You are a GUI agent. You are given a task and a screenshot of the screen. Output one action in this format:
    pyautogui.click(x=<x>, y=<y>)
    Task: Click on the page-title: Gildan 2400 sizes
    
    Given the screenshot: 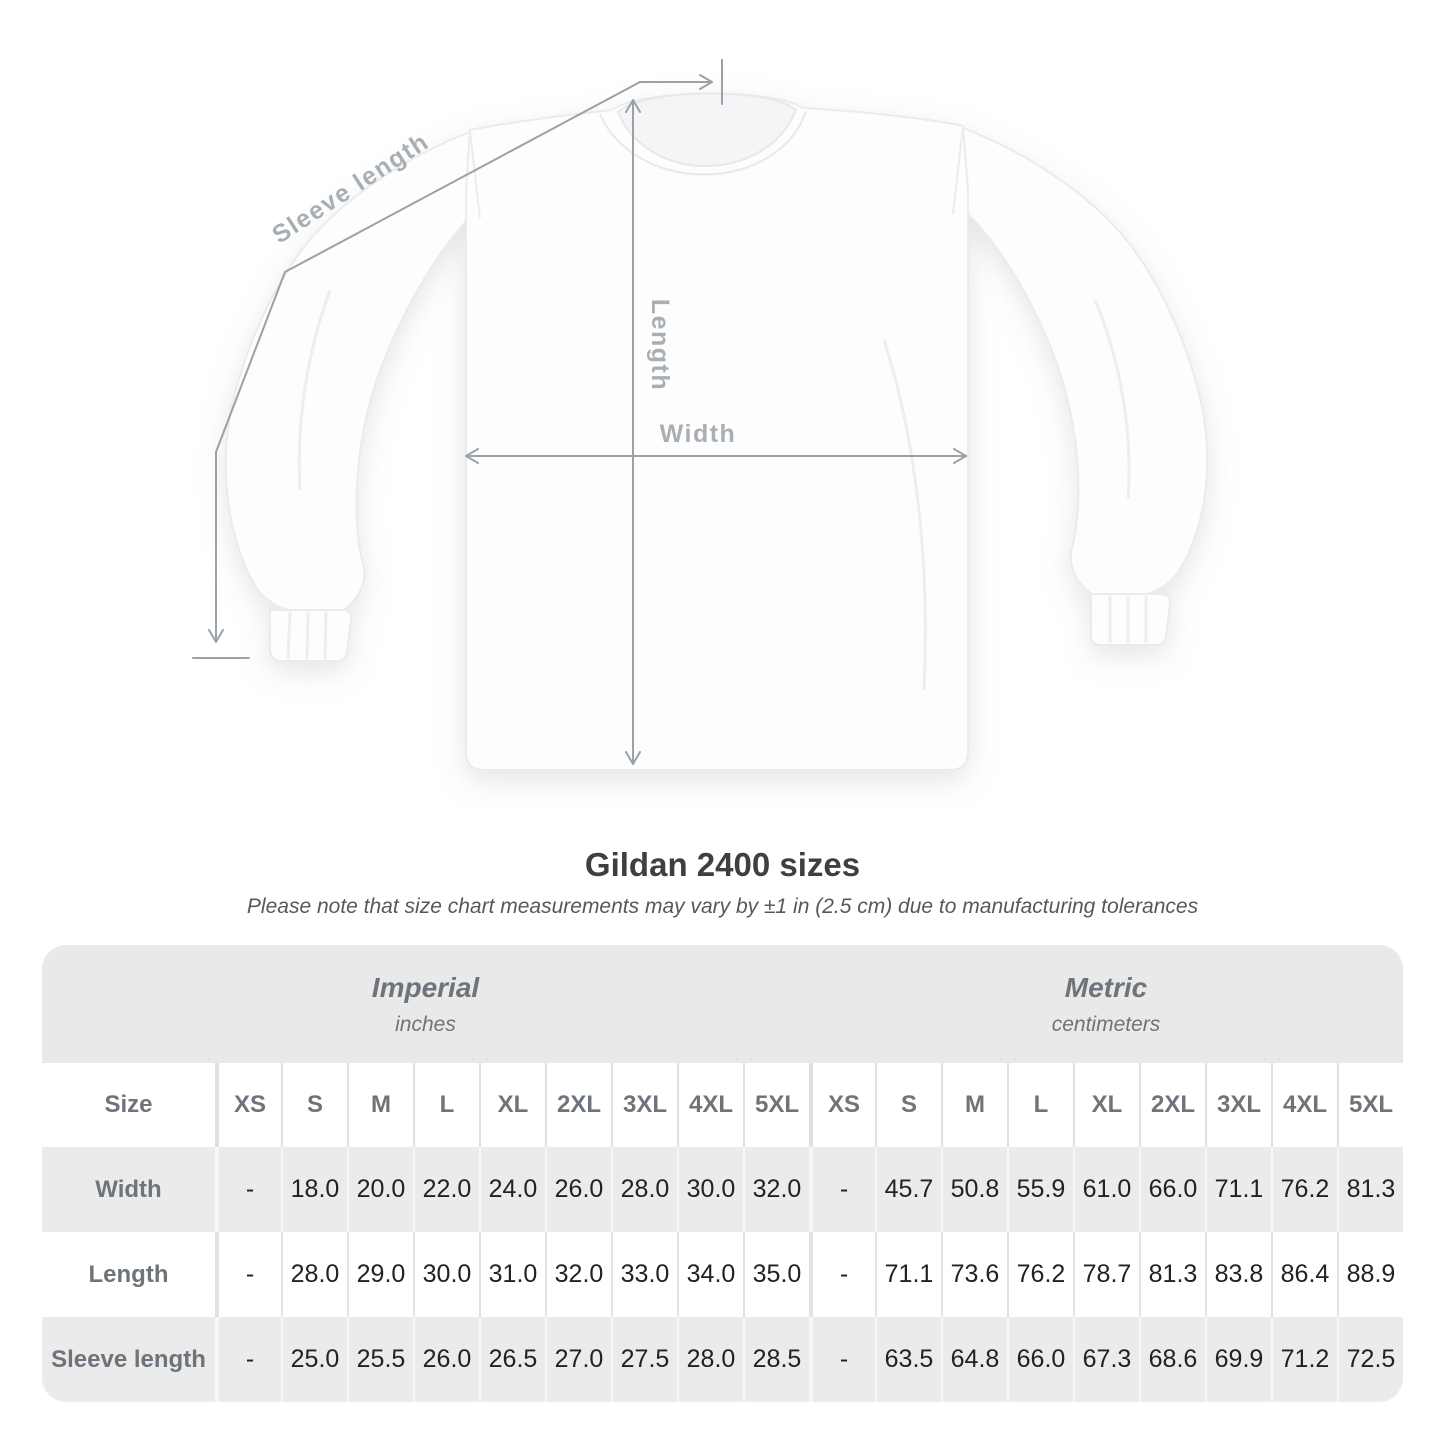 What is the action you would take?
    pyautogui.click(x=722, y=864)
    